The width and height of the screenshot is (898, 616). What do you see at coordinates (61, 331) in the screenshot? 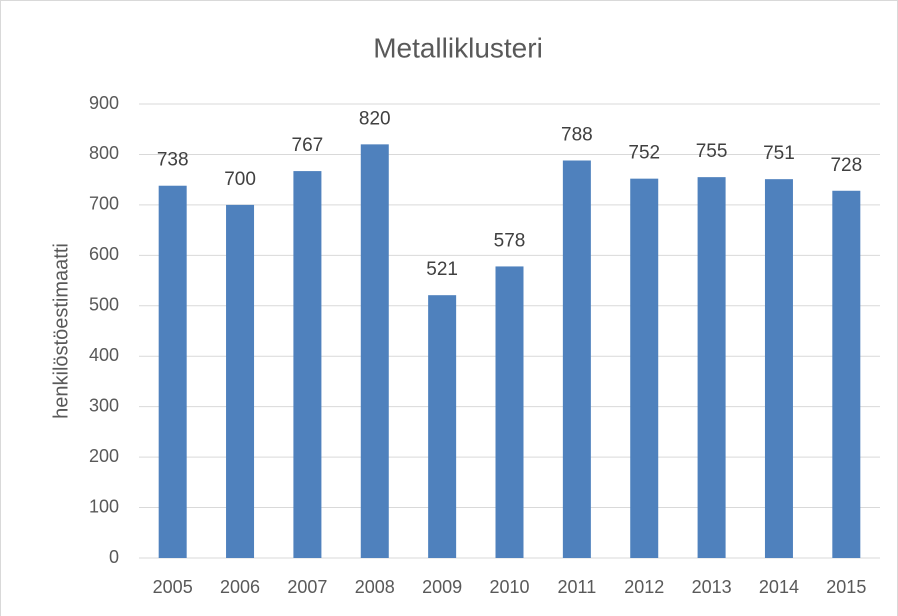
I see `y-axis-label: henkilöstöestimaatti` at bounding box center [61, 331].